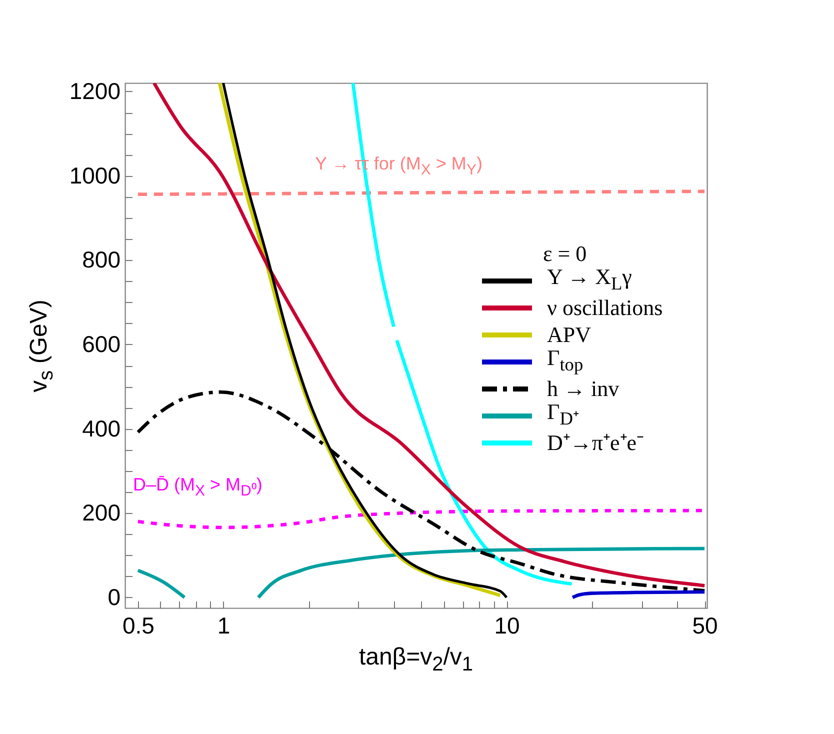 This screenshot has width=834, height=734. Describe the element at coordinates (94, 91) in the screenshot. I see `y-tick-label: 1200` at that location.